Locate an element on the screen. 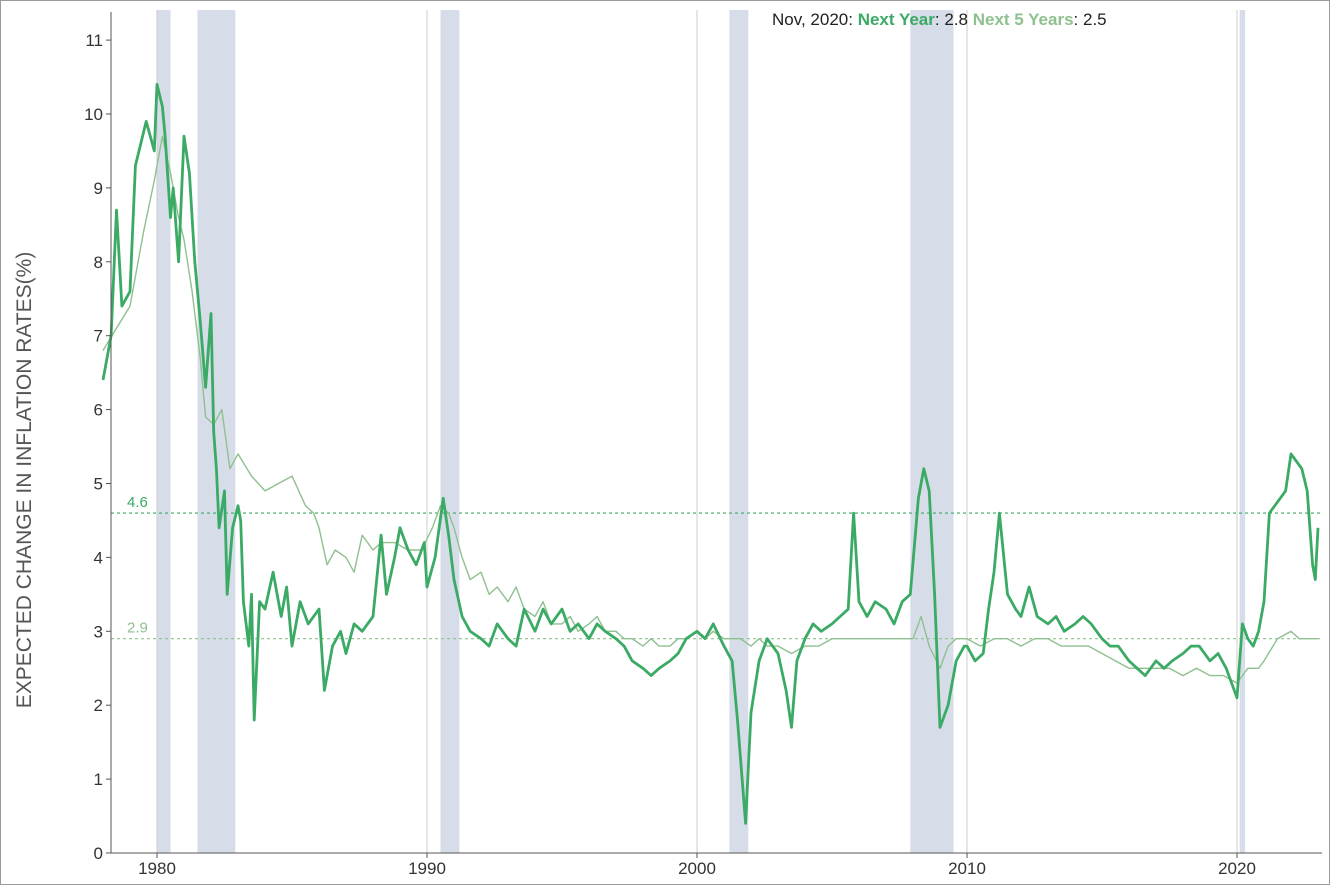 The image size is (1330, 885). date-label: Nov, 2020 is located at coordinates (810, 19).